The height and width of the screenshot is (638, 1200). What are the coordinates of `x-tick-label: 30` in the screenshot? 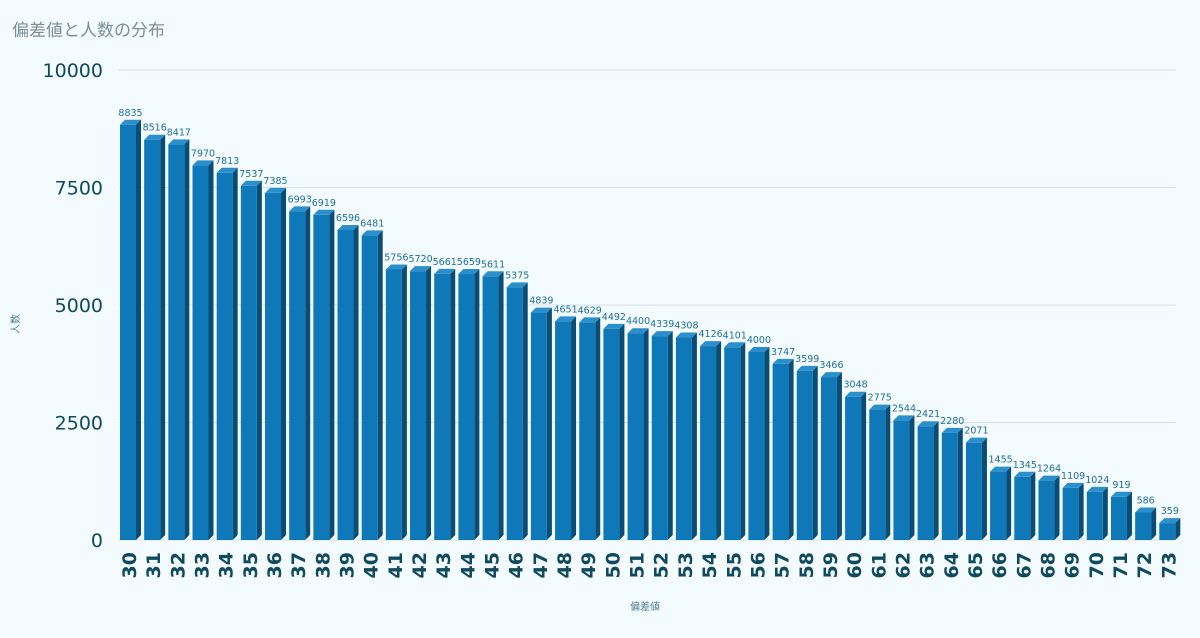 It's located at (130, 565).